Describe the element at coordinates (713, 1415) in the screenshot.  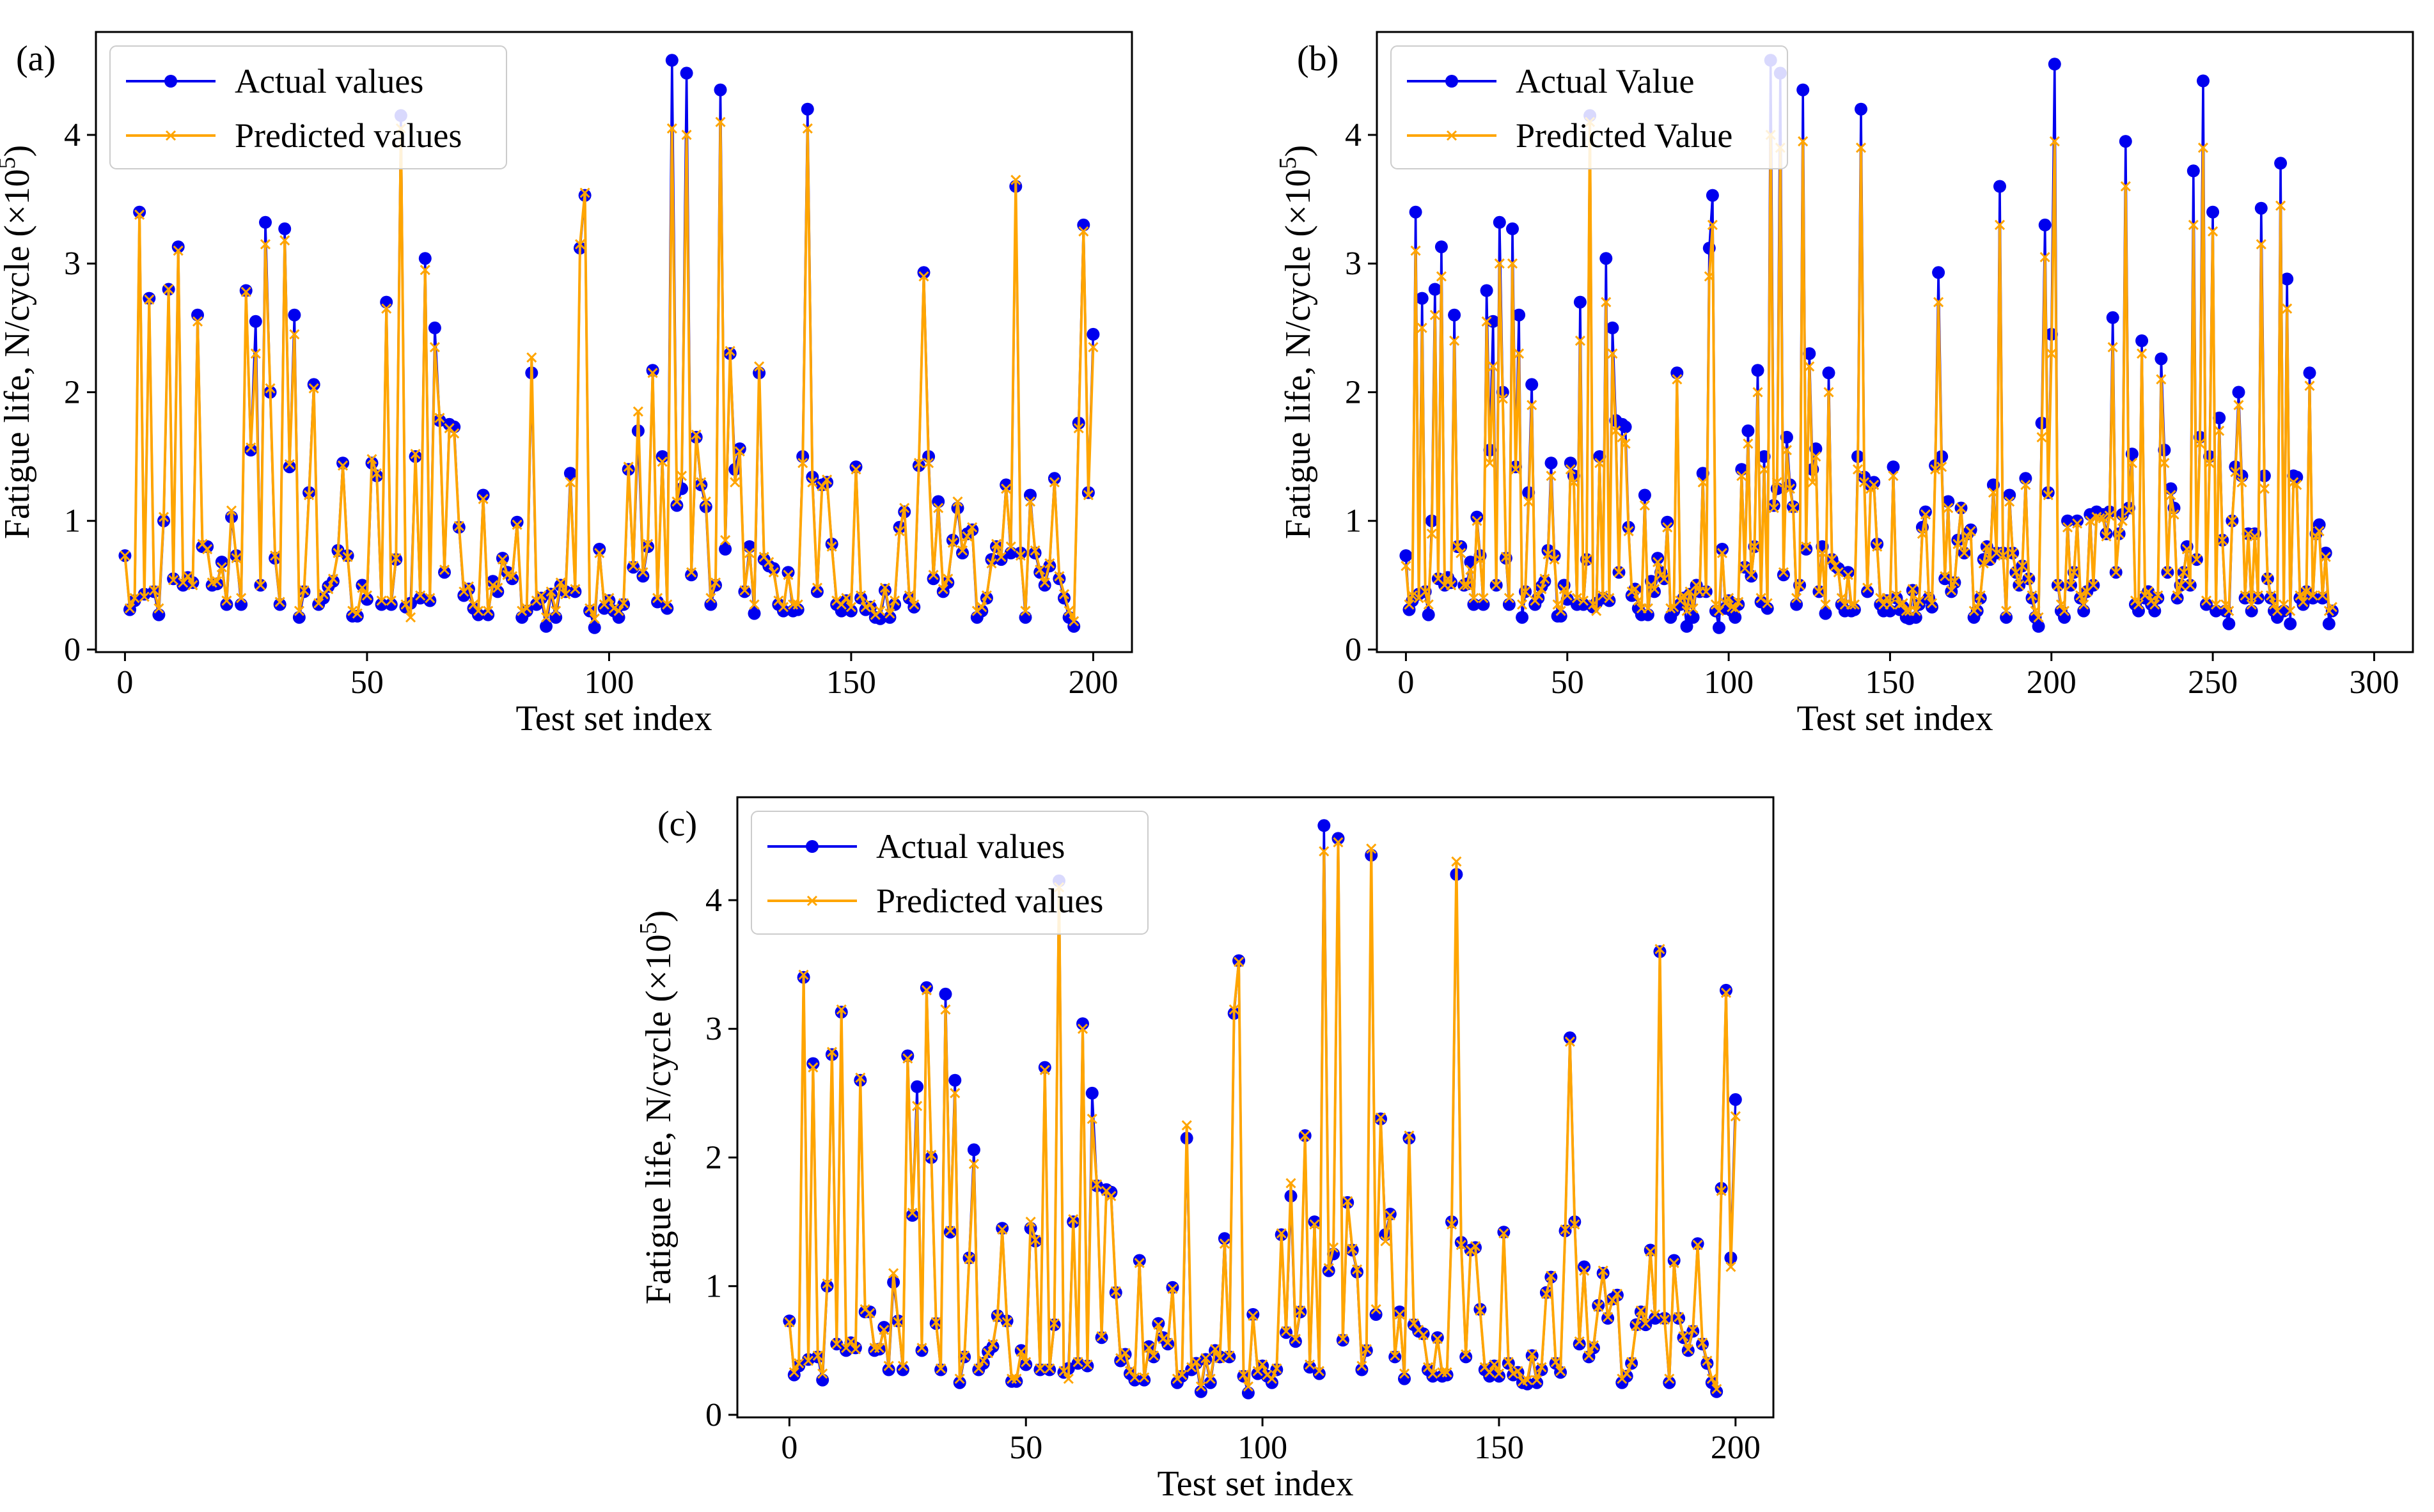
I see `y-tick-label: 0` at that location.